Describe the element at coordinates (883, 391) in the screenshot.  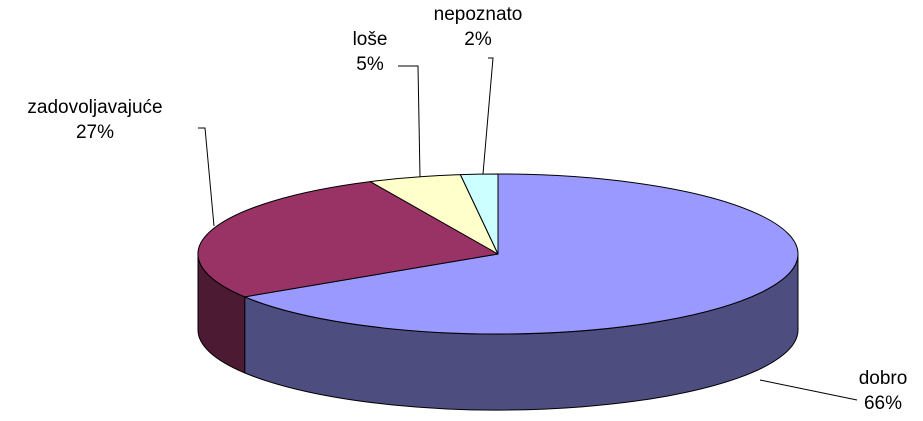
I see `data-label: dobro 66%` at that location.